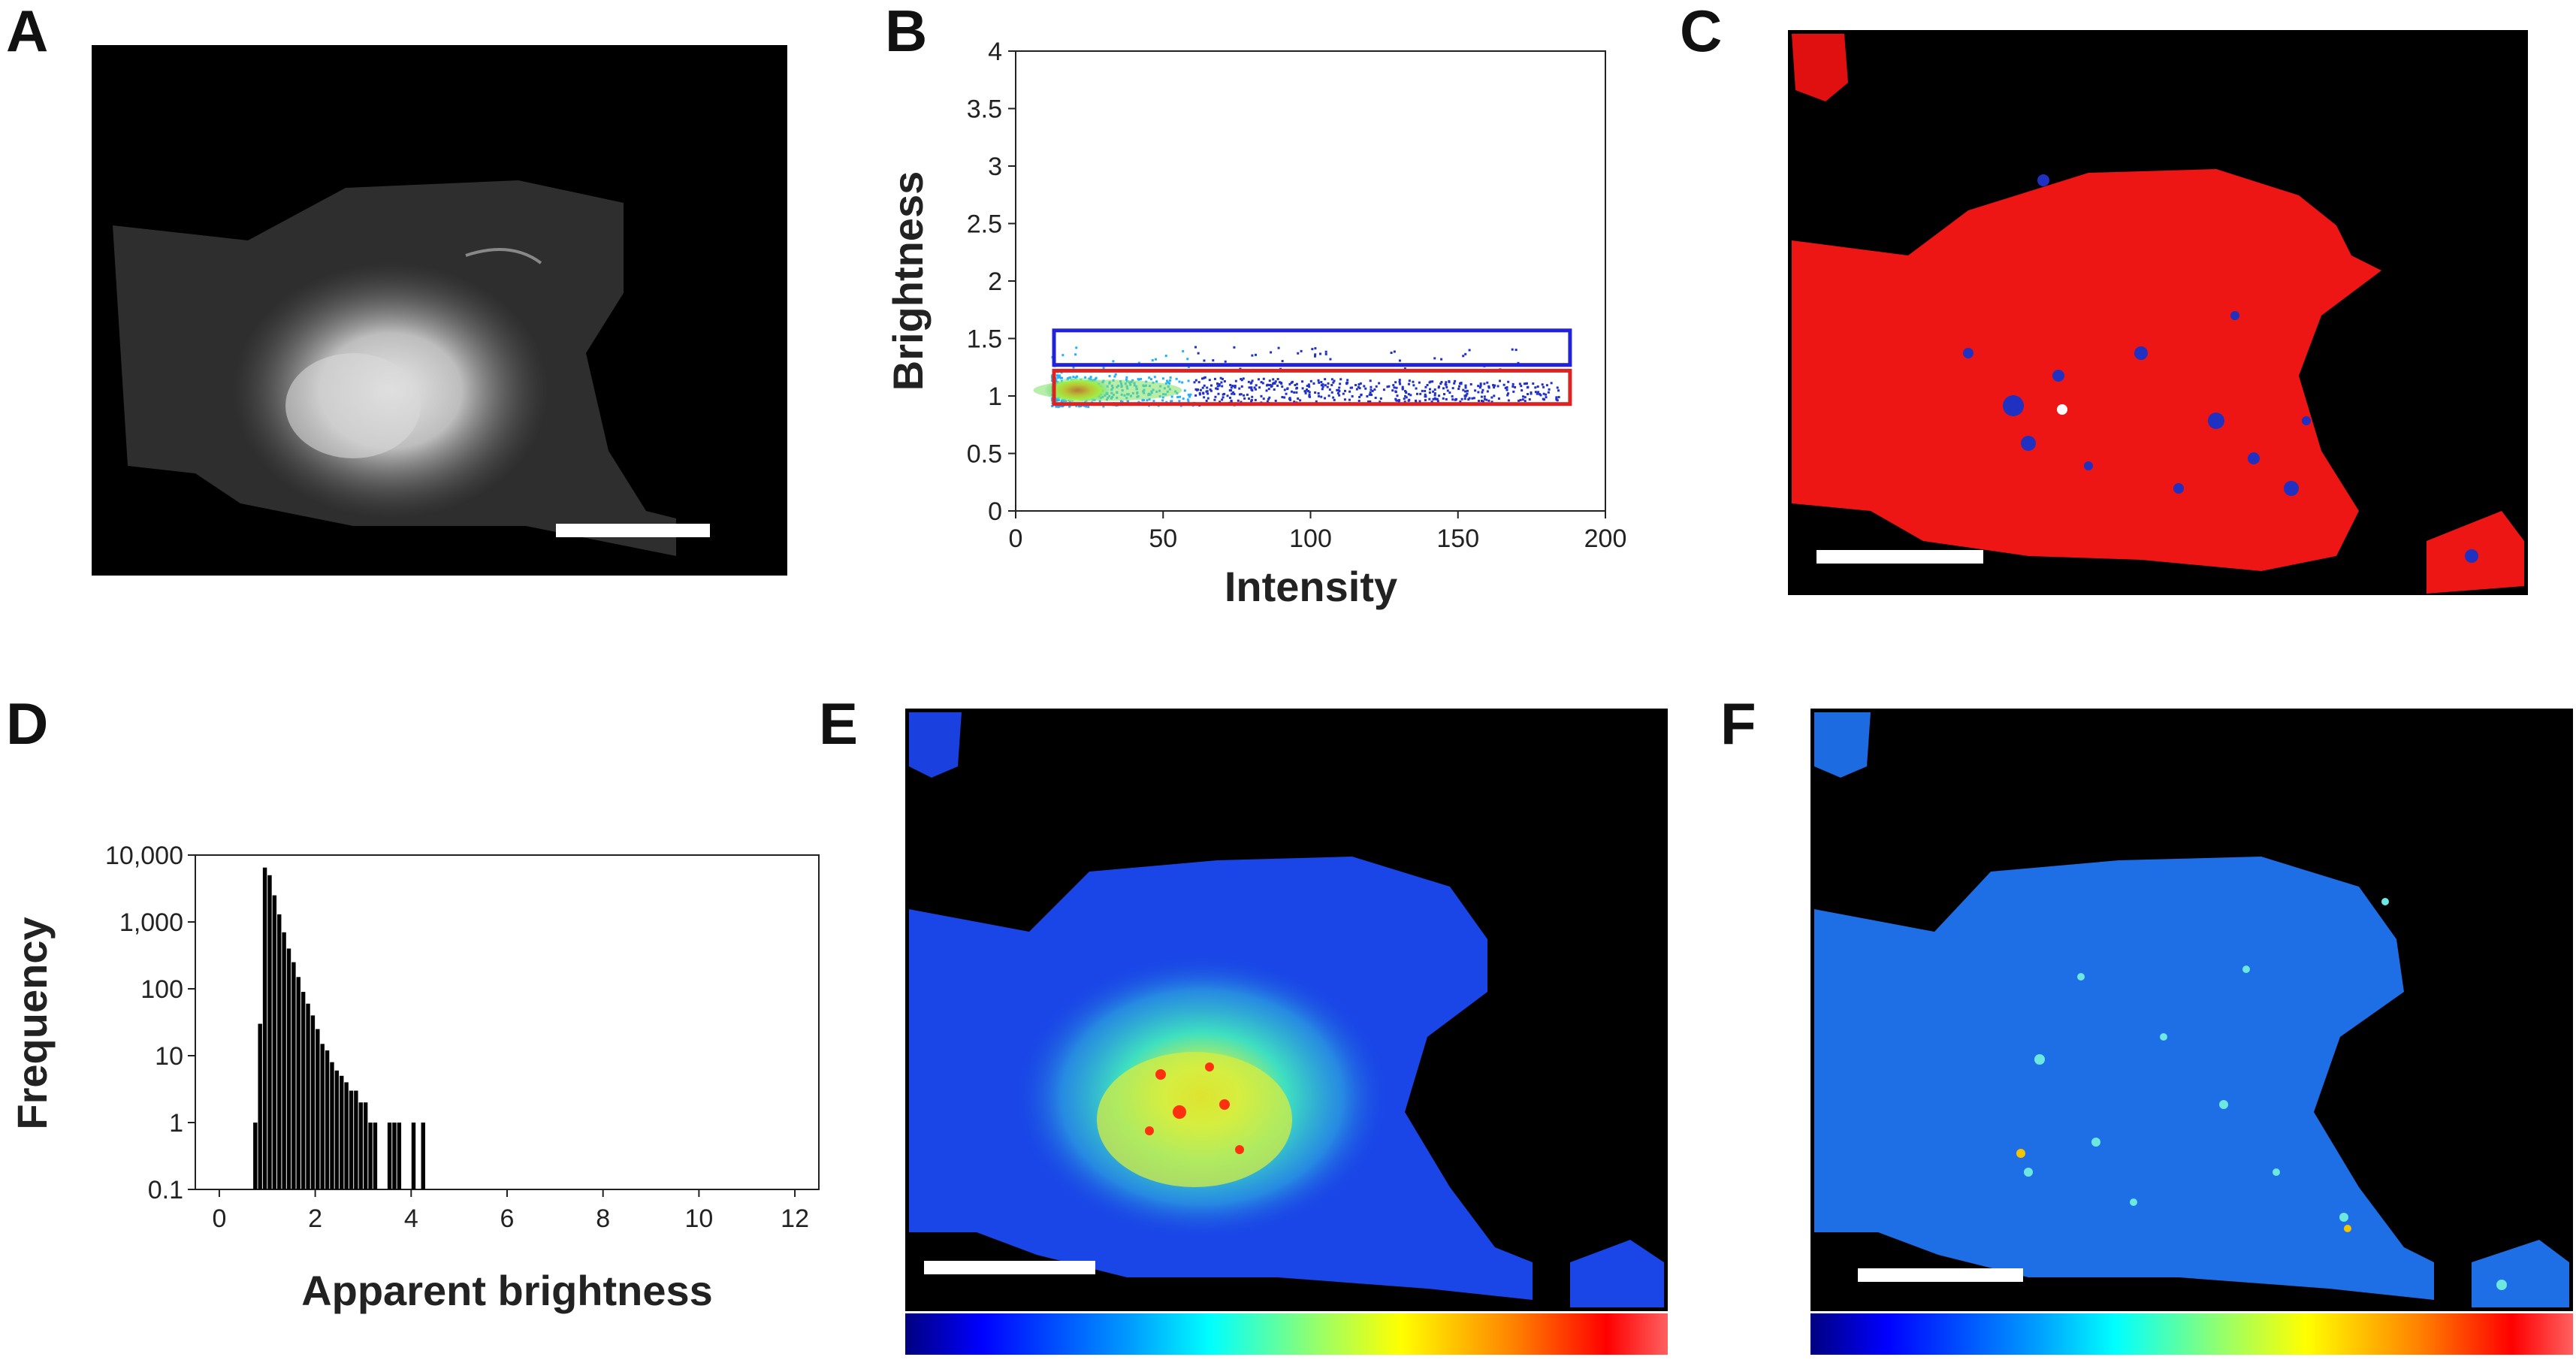 This screenshot has height=1363, width=2576. What do you see at coordinates (27, 32) in the screenshot?
I see `panel-label-a: A` at bounding box center [27, 32].